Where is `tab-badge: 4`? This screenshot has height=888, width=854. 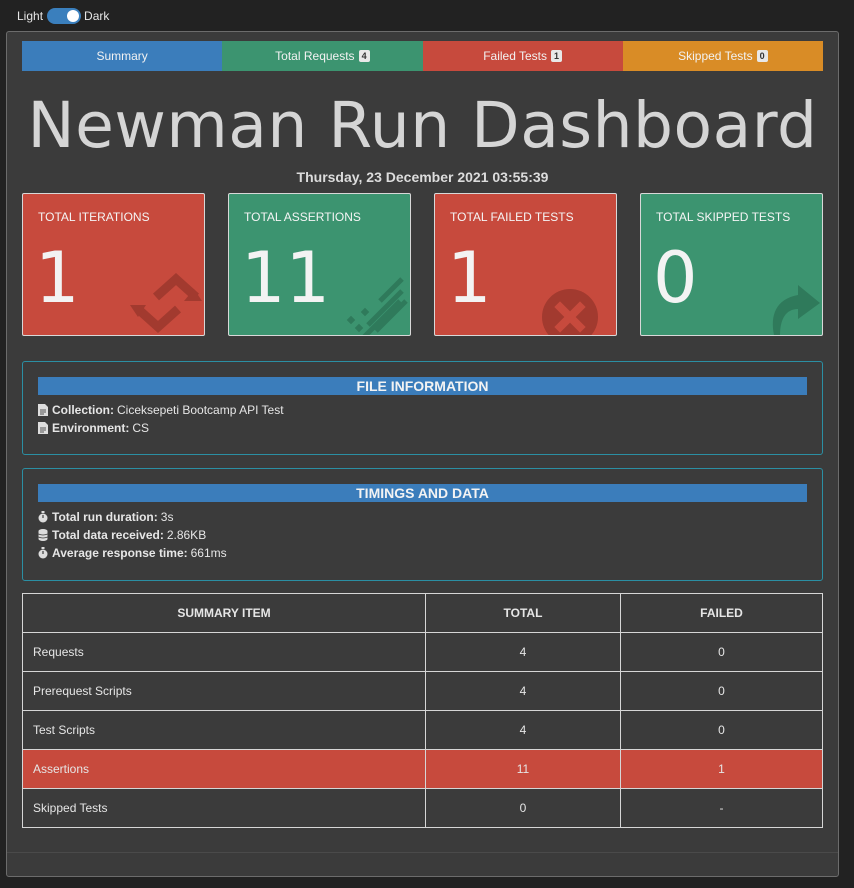
tab-badge: 4 is located at coordinates (364, 56).